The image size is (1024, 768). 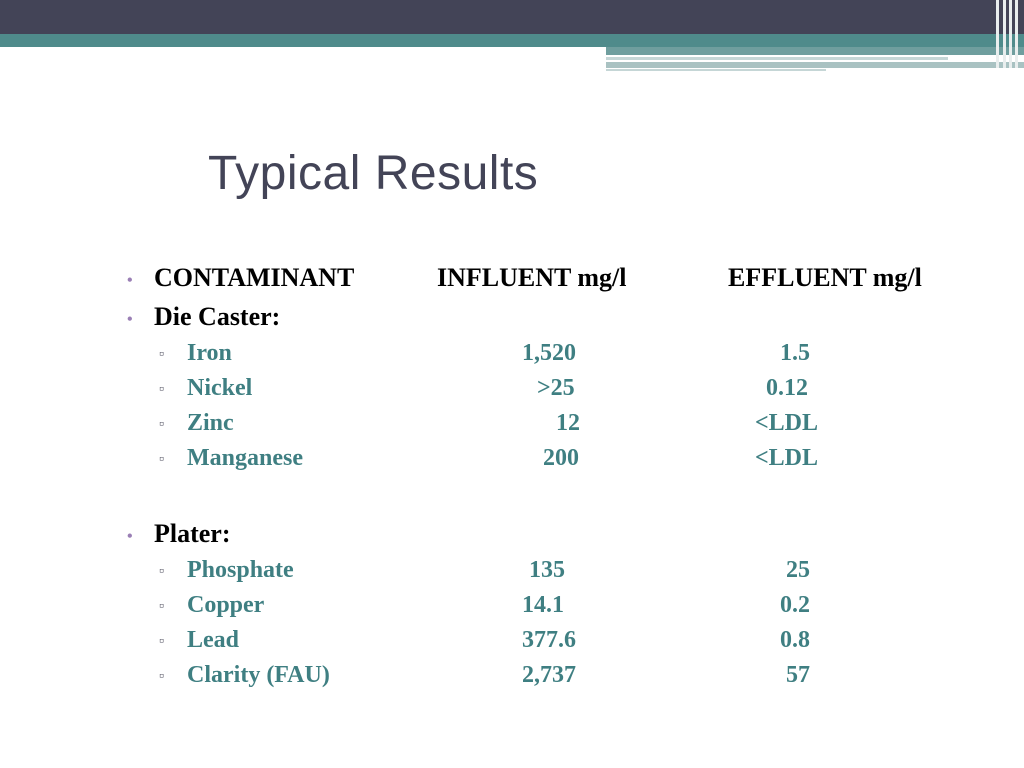 I want to click on header-effluent: EFFLUENT mg/l, so click(x=825, y=277).